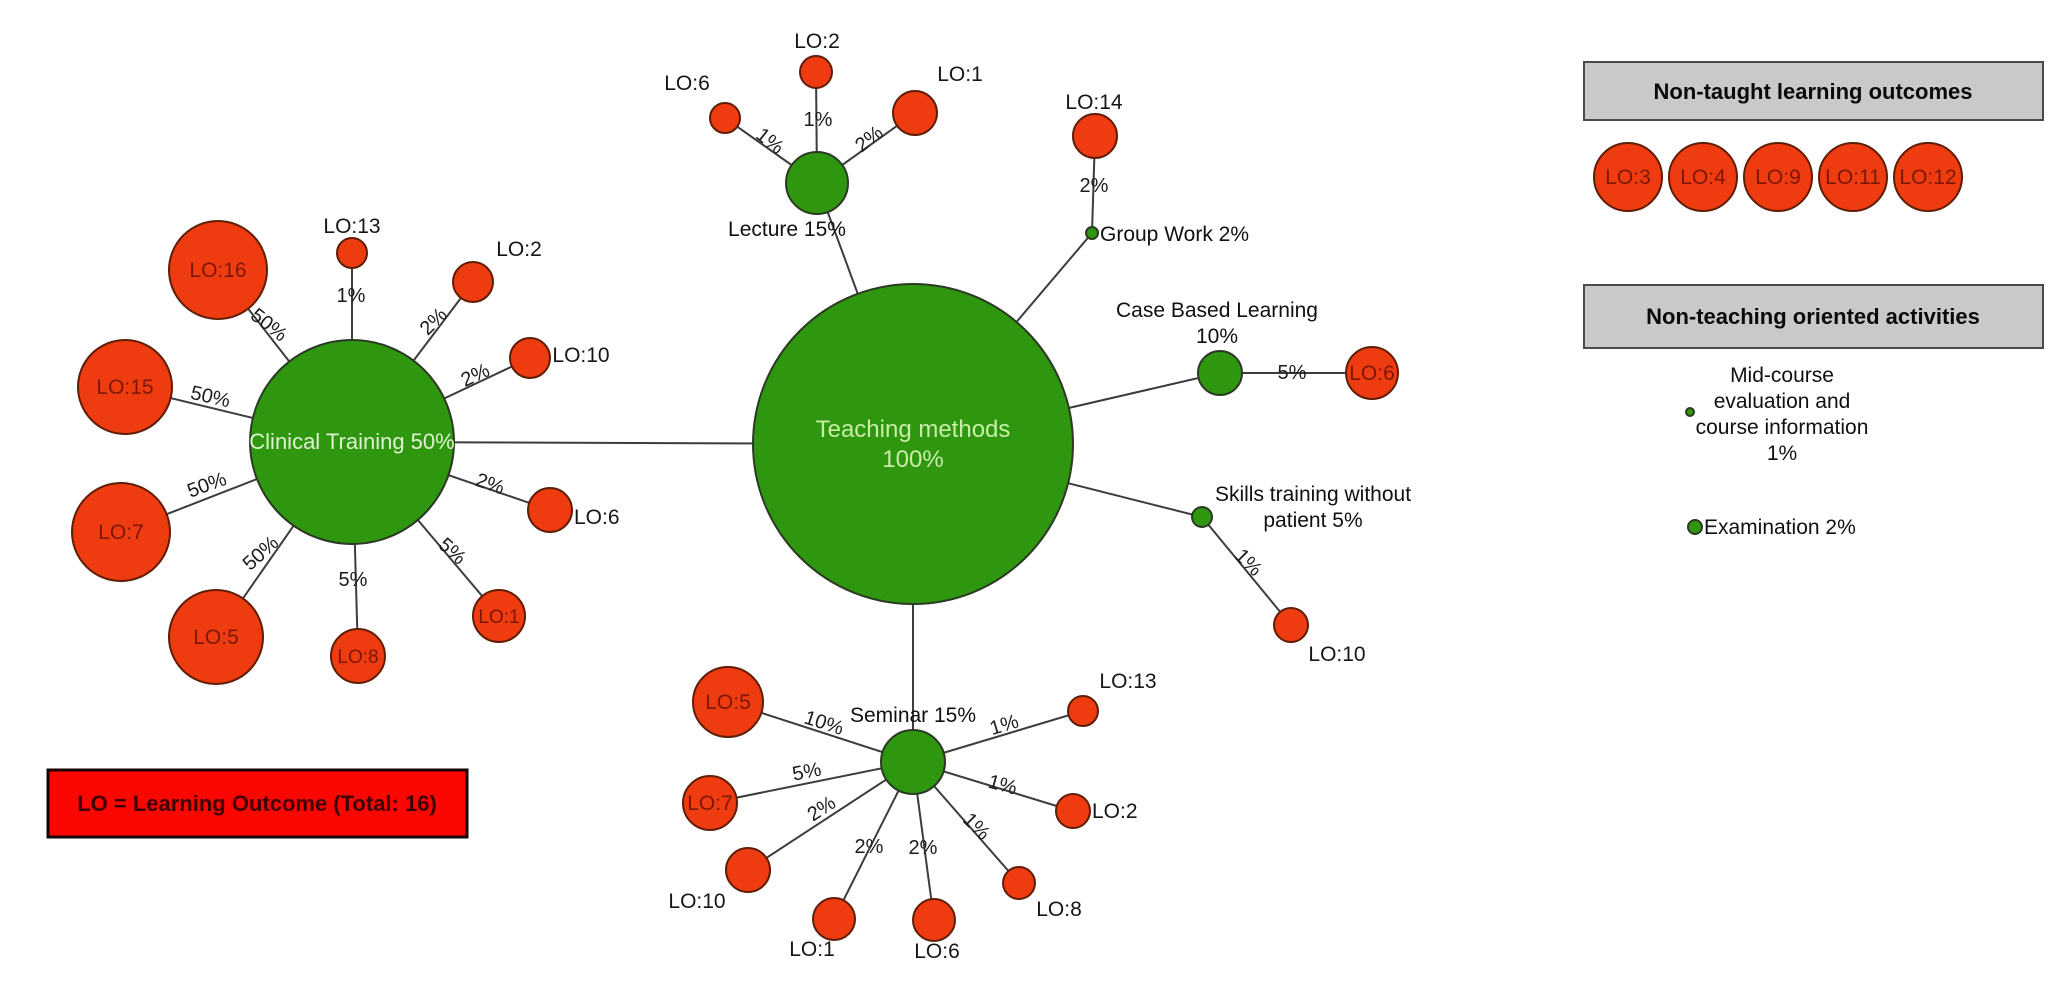 This screenshot has width=2059, height=1006. What do you see at coordinates (696, 901) in the screenshot?
I see `seminar-lo10-label: LO:10` at bounding box center [696, 901].